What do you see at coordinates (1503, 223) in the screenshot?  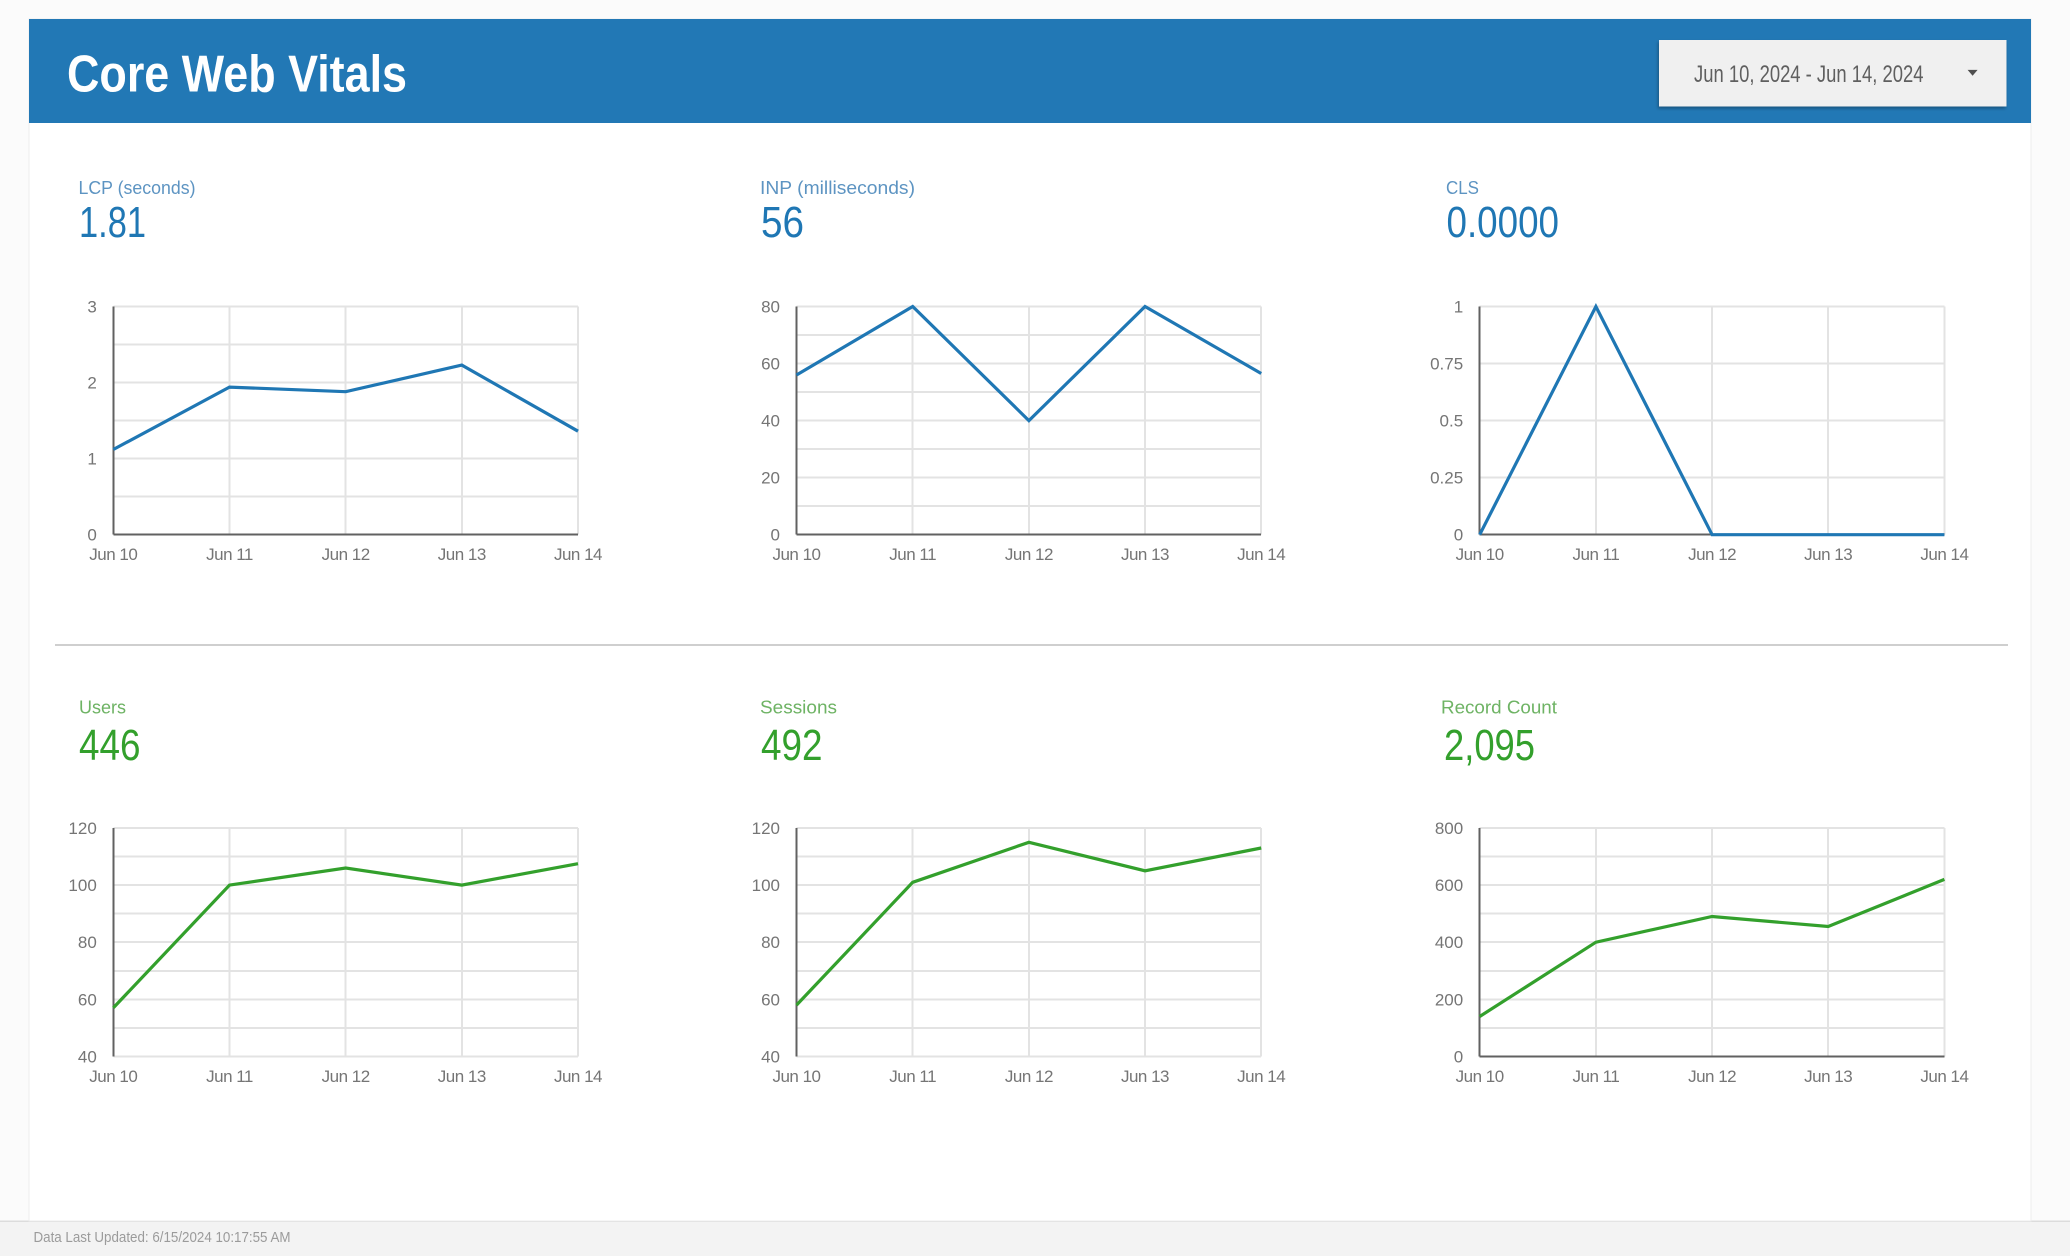 I see `svg-text: 0.0000` at bounding box center [1503, 223].